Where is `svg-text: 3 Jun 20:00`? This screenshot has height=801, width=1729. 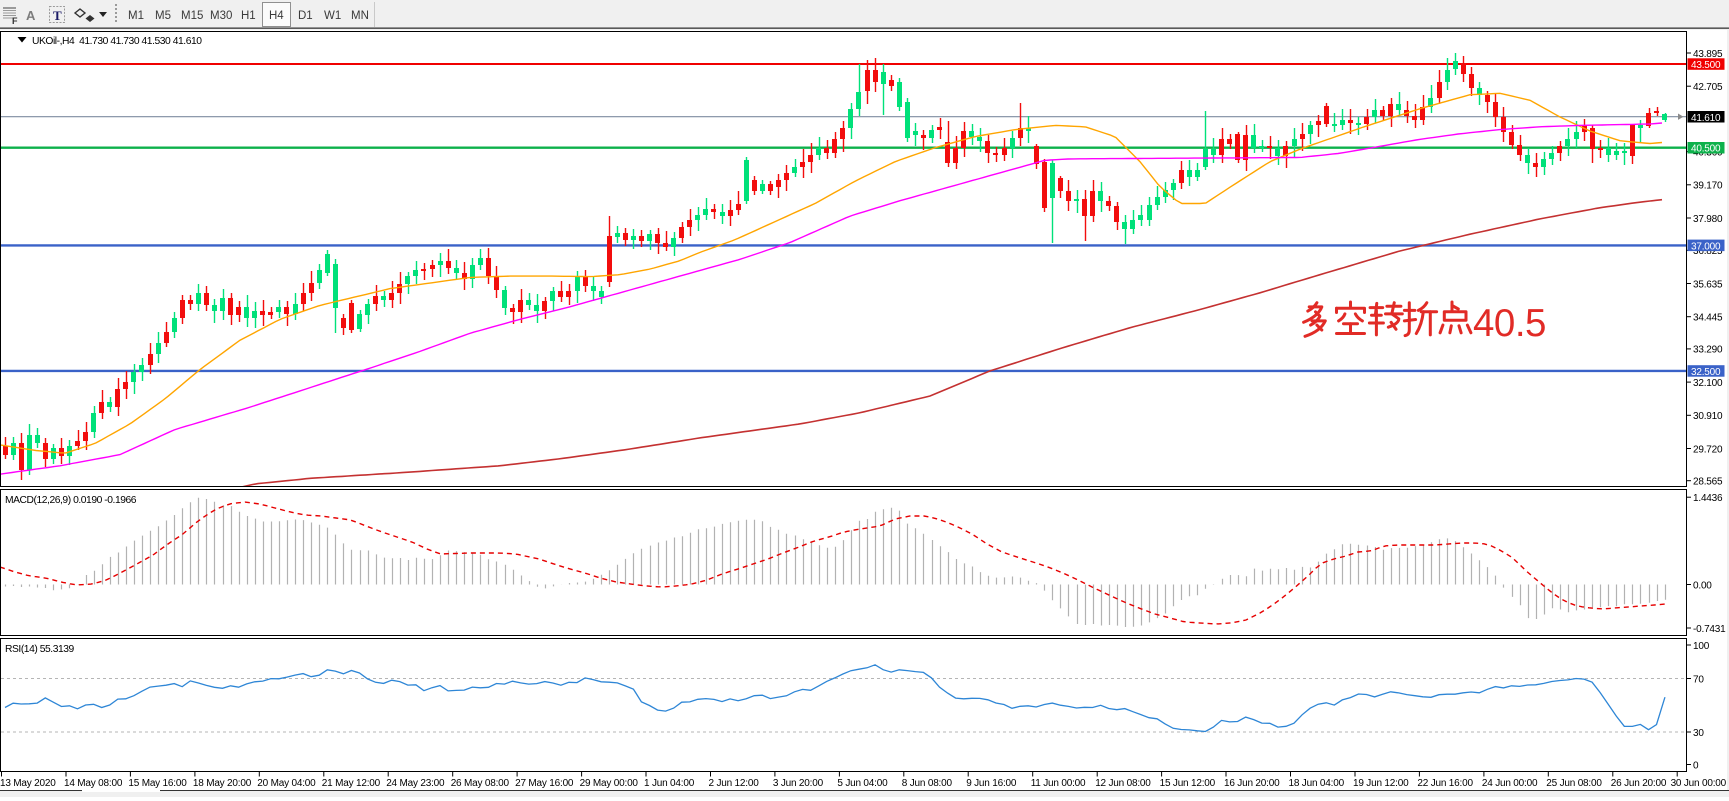
svg-text: 3 Jun 20:00 is located at coordinates (798, 783).